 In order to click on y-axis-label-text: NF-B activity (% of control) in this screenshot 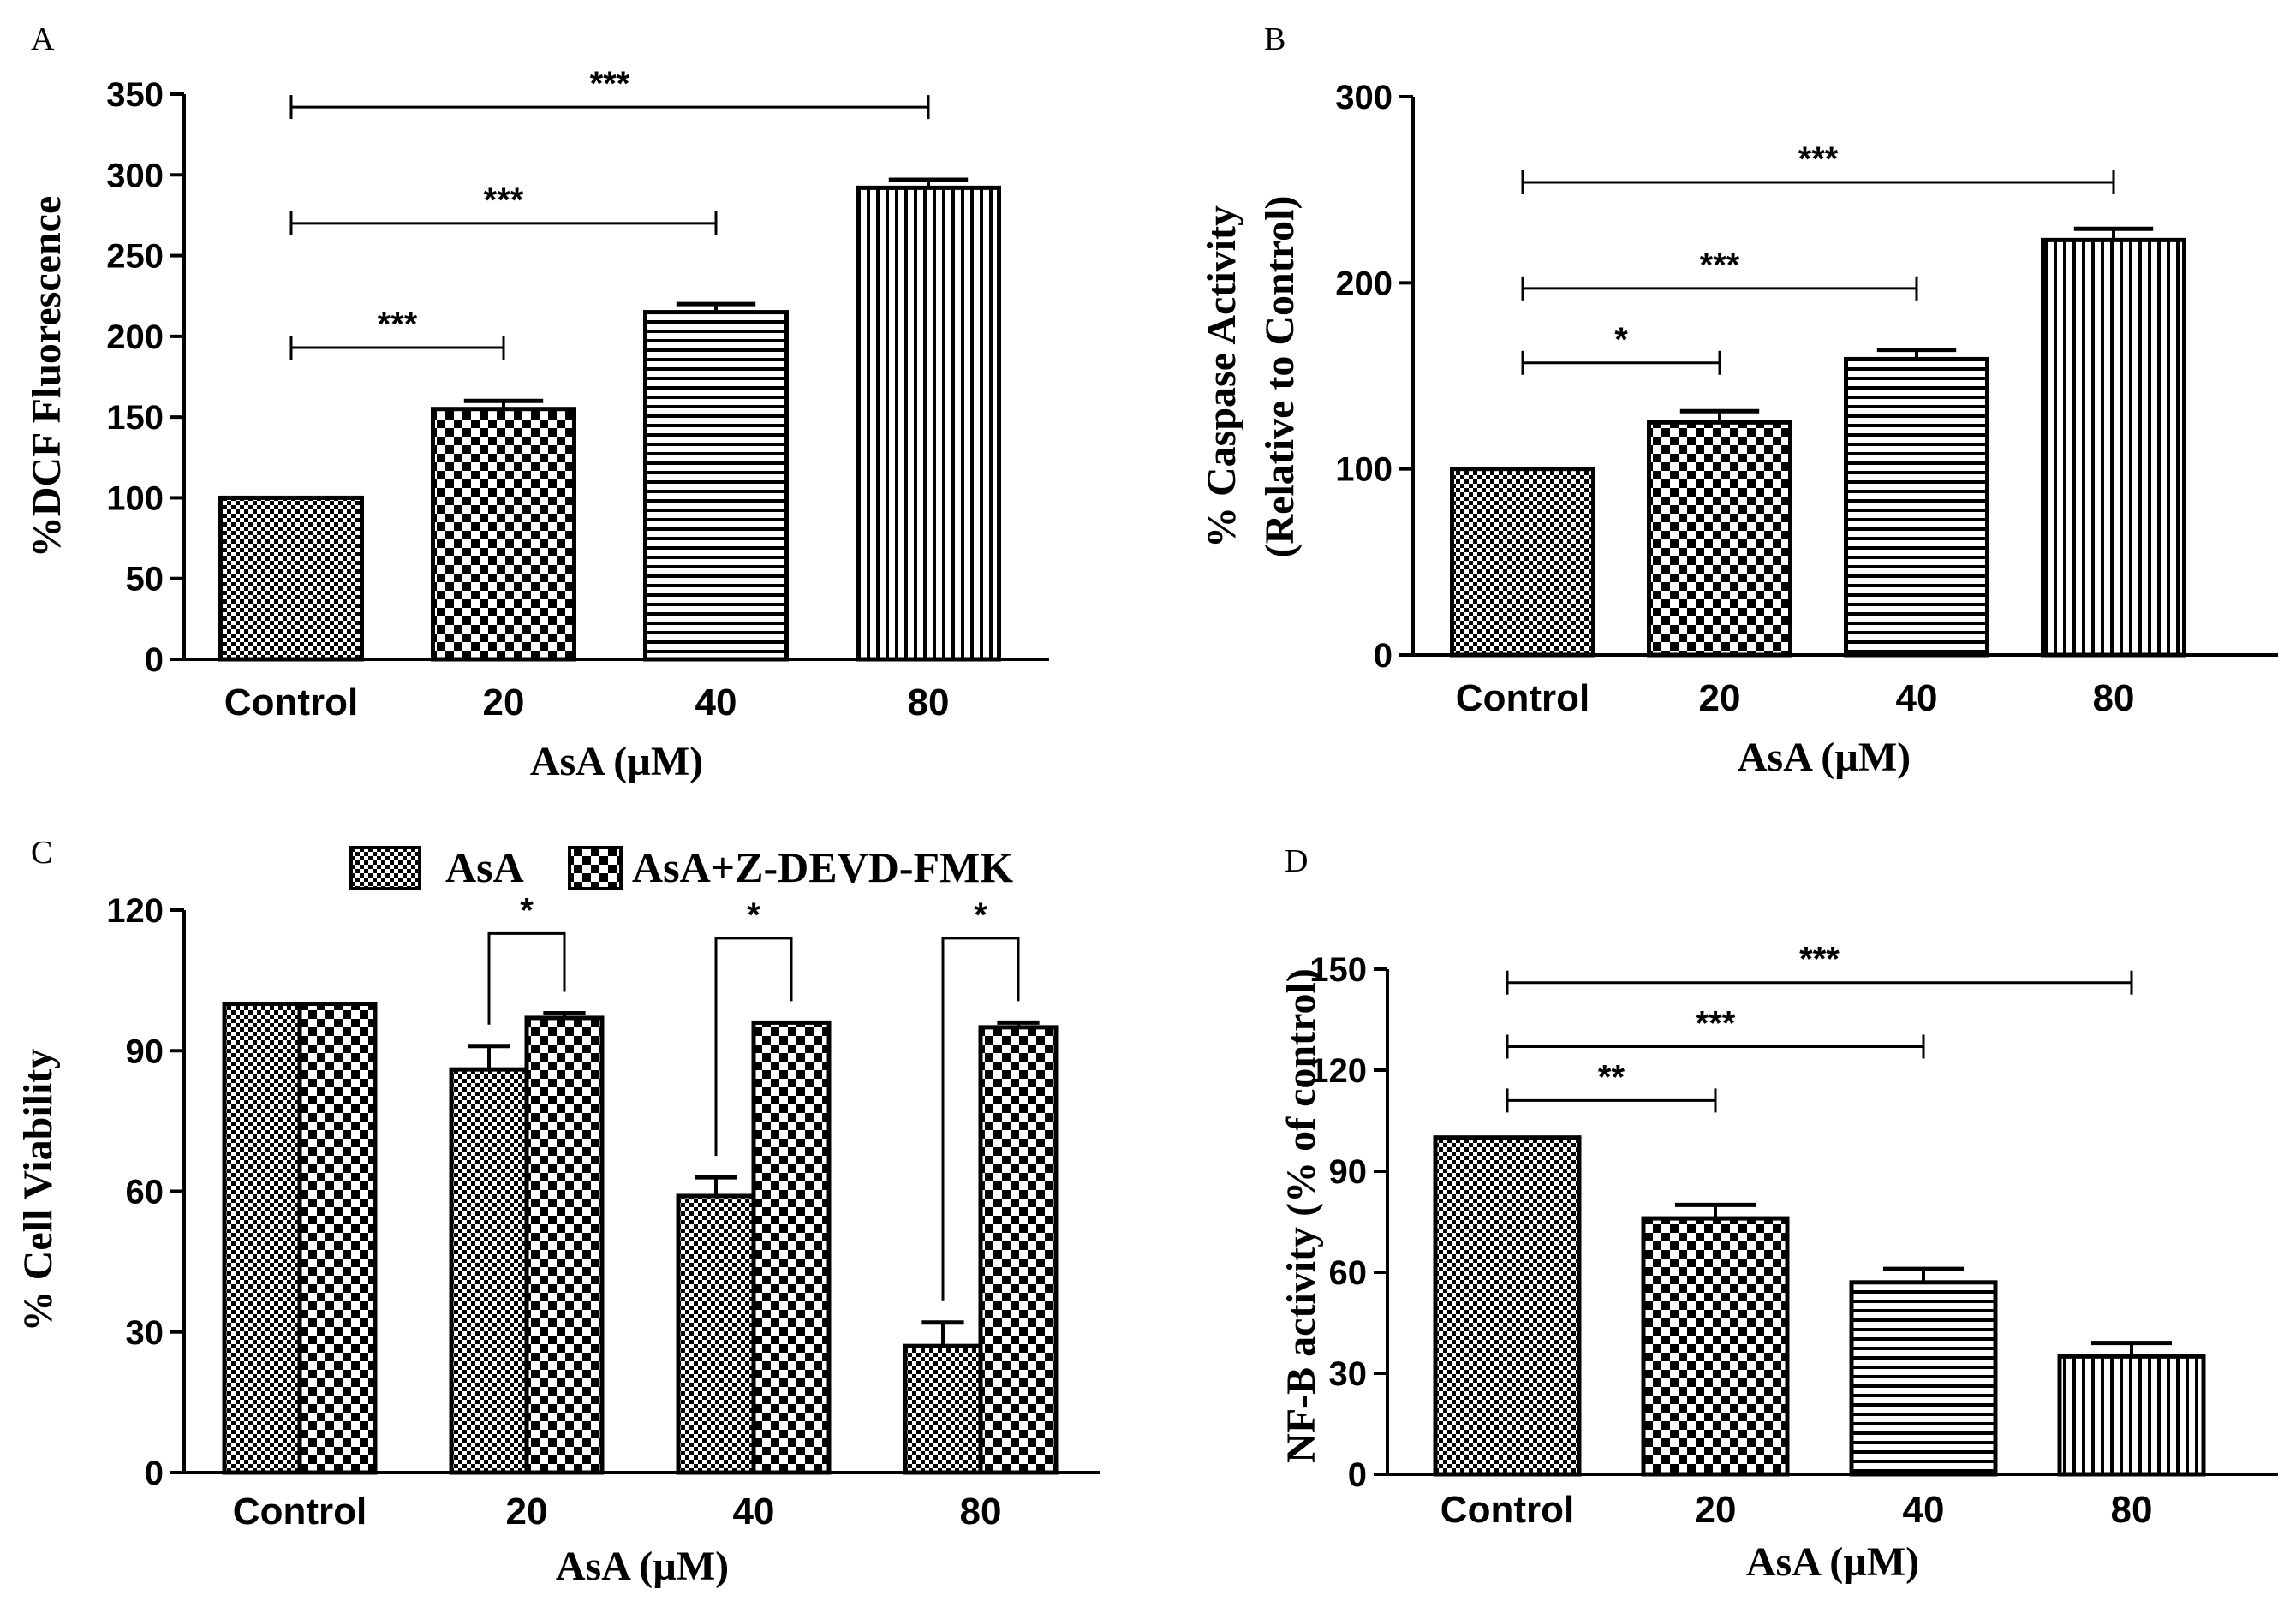, I will do `click(1301, 1215)`.